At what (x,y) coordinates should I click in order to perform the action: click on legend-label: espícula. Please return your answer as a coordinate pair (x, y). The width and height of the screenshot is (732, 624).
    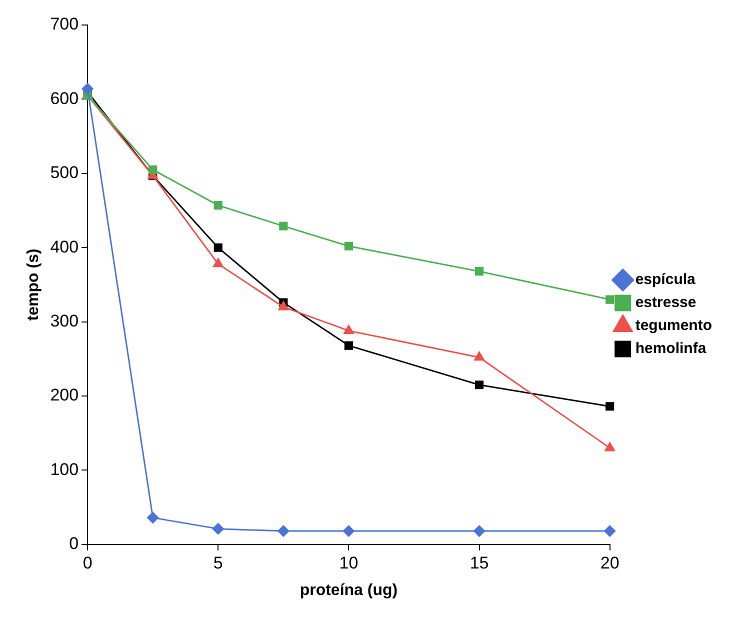
    Looking at the image, I should click on (665, 279).